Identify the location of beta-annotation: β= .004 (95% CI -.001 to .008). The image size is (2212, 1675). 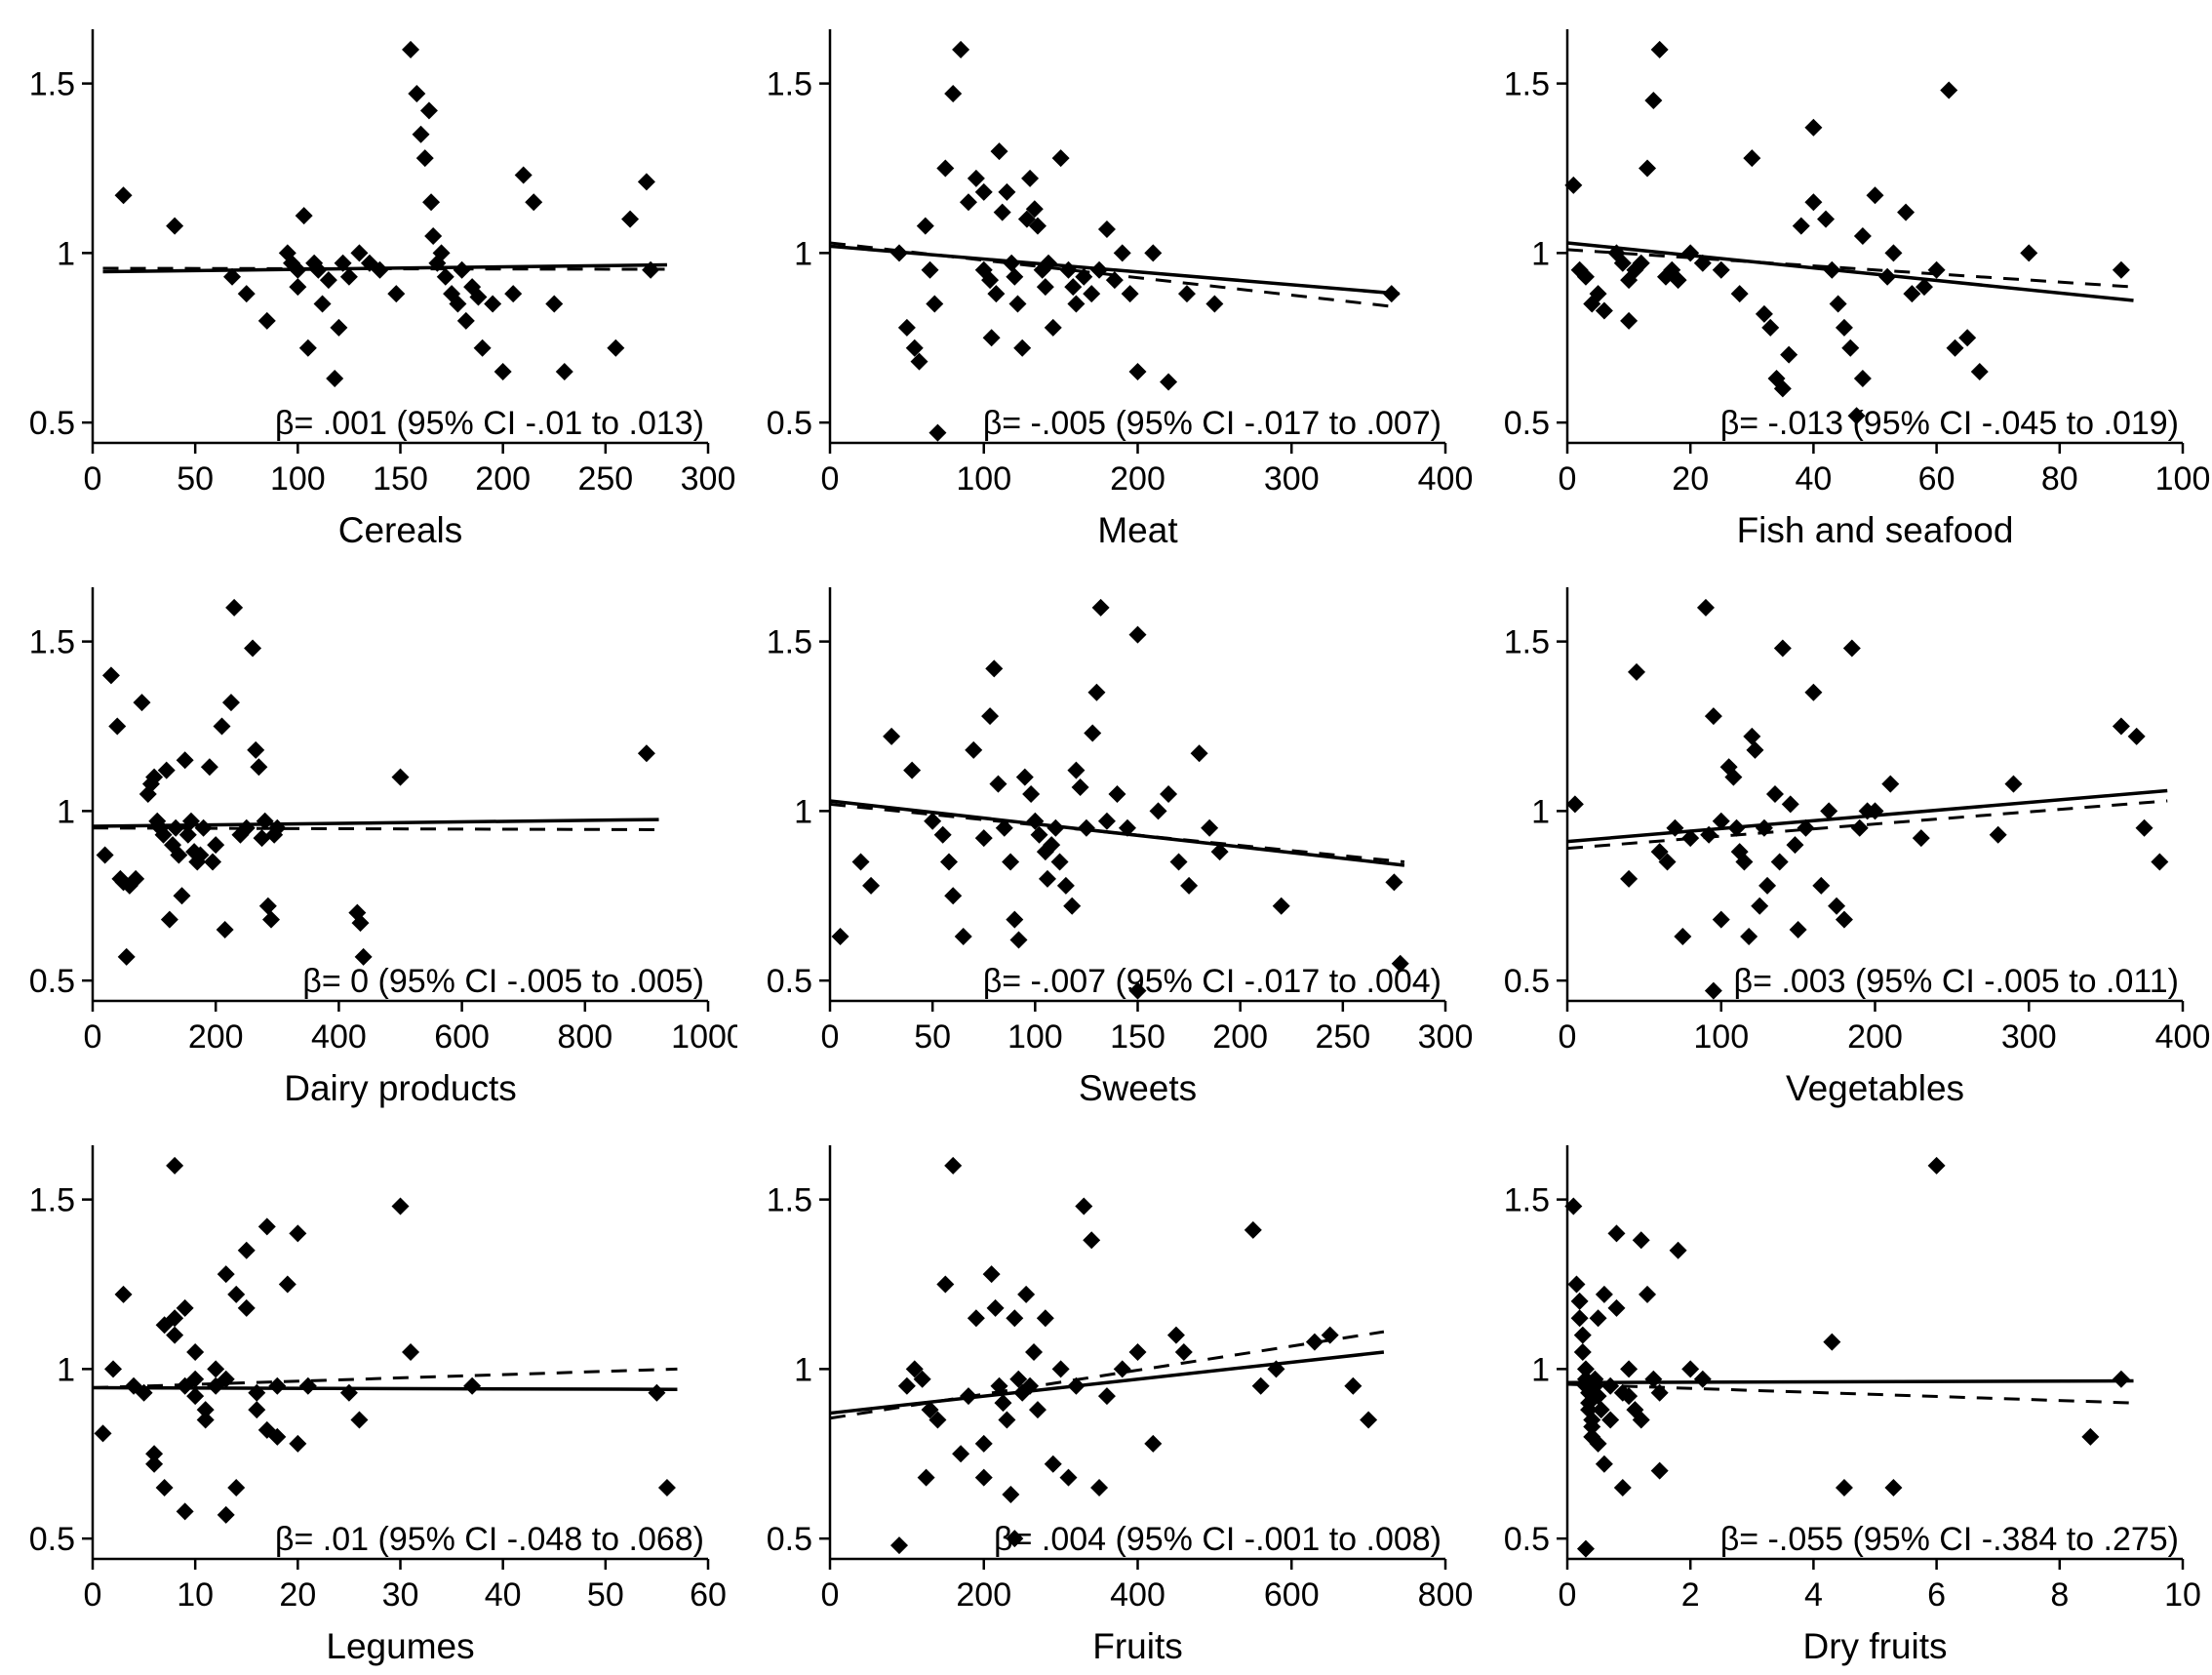
(1218, 1539).